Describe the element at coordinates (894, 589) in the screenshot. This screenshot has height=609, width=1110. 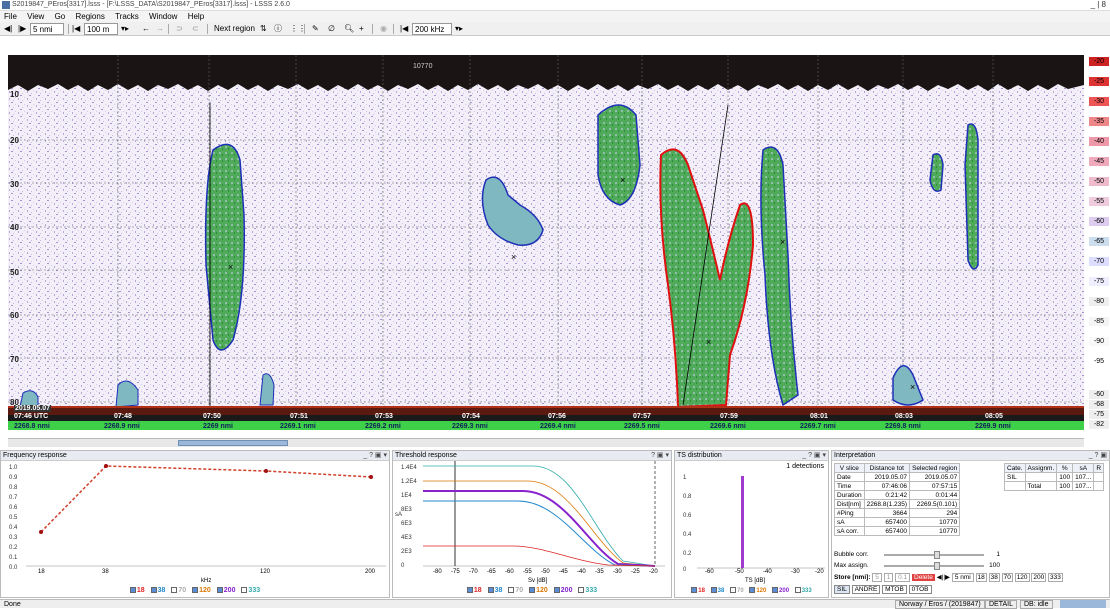
I see `tab-mtob: MTOB` at that location.